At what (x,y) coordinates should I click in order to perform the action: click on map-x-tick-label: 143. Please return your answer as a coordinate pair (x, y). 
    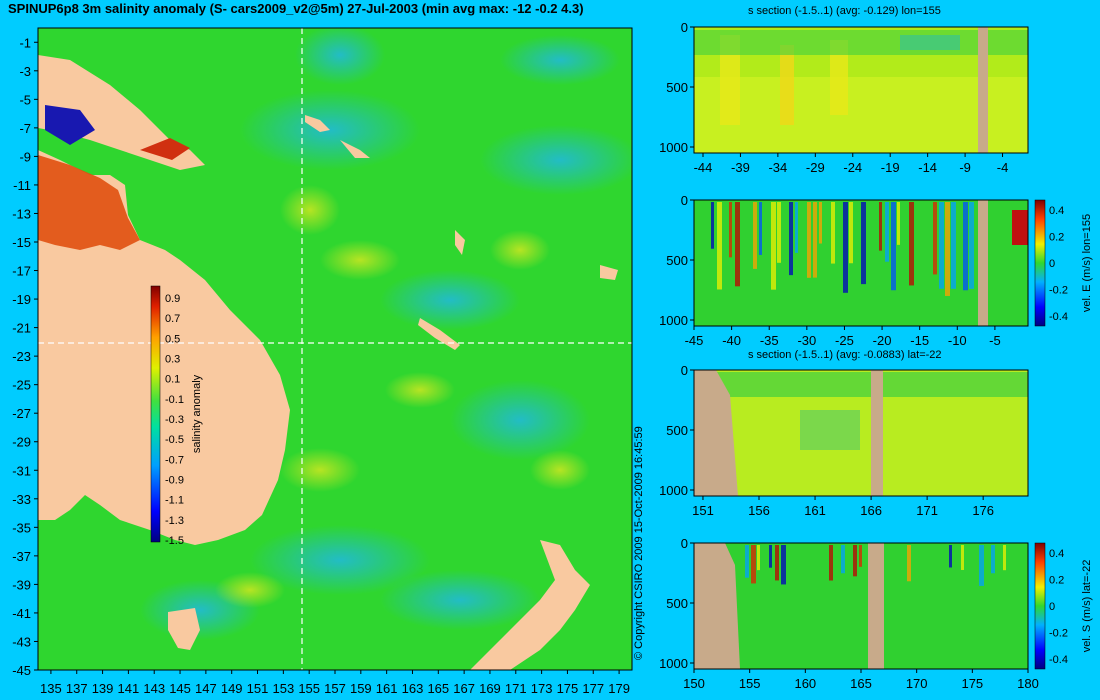
    Looking at the image, I should click on (154, 688).